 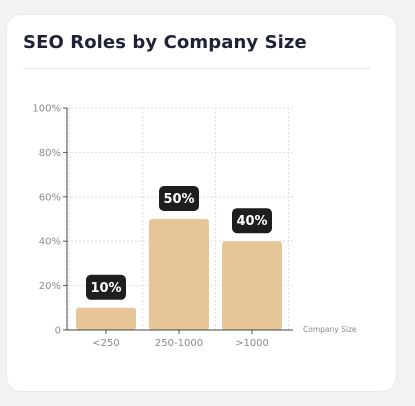 What do you see at coordinates (252, 343) in the screenshot?
I see `x-tick-label: >1000` at bounding box center [252, 343].